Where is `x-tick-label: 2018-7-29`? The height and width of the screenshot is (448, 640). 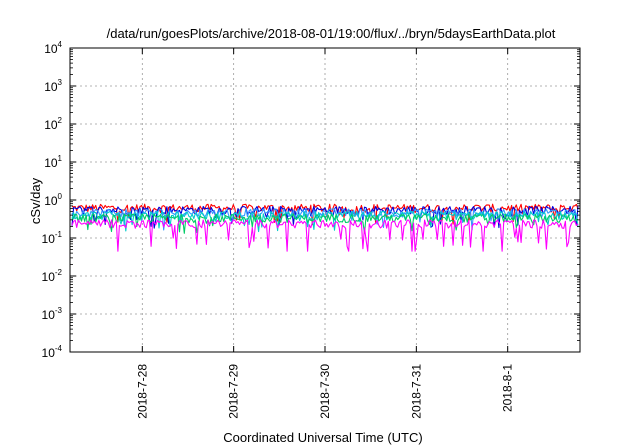
x-tick-label: 2018-7-29 is located at coordinates (234, 391).